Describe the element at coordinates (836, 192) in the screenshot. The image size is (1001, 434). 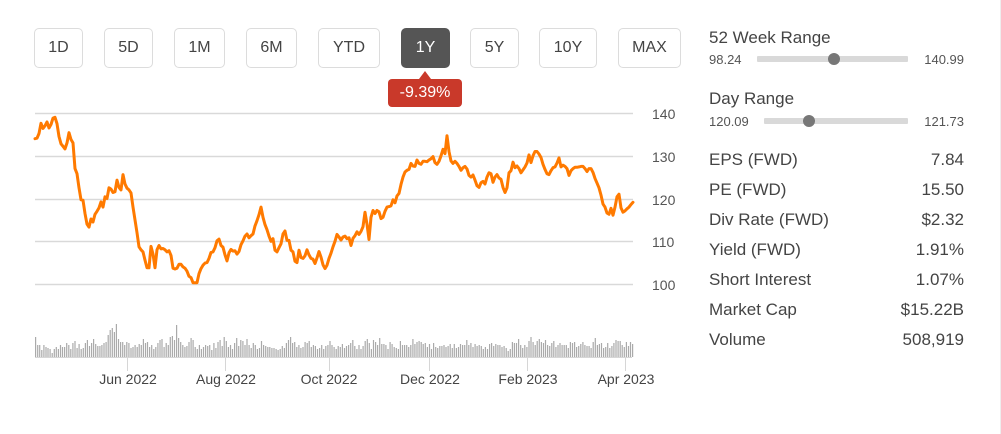
I see `stat-pe: PE (FWD) 15.50` at that location.